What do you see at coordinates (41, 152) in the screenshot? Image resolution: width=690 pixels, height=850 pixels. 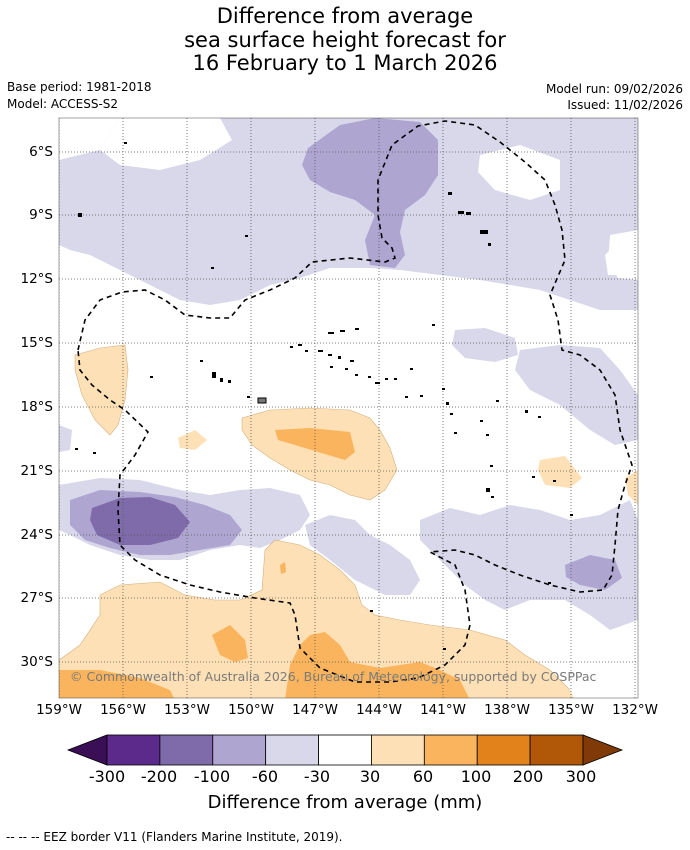 I see `lat-label: 6°S` at bounding box center [41, 152].